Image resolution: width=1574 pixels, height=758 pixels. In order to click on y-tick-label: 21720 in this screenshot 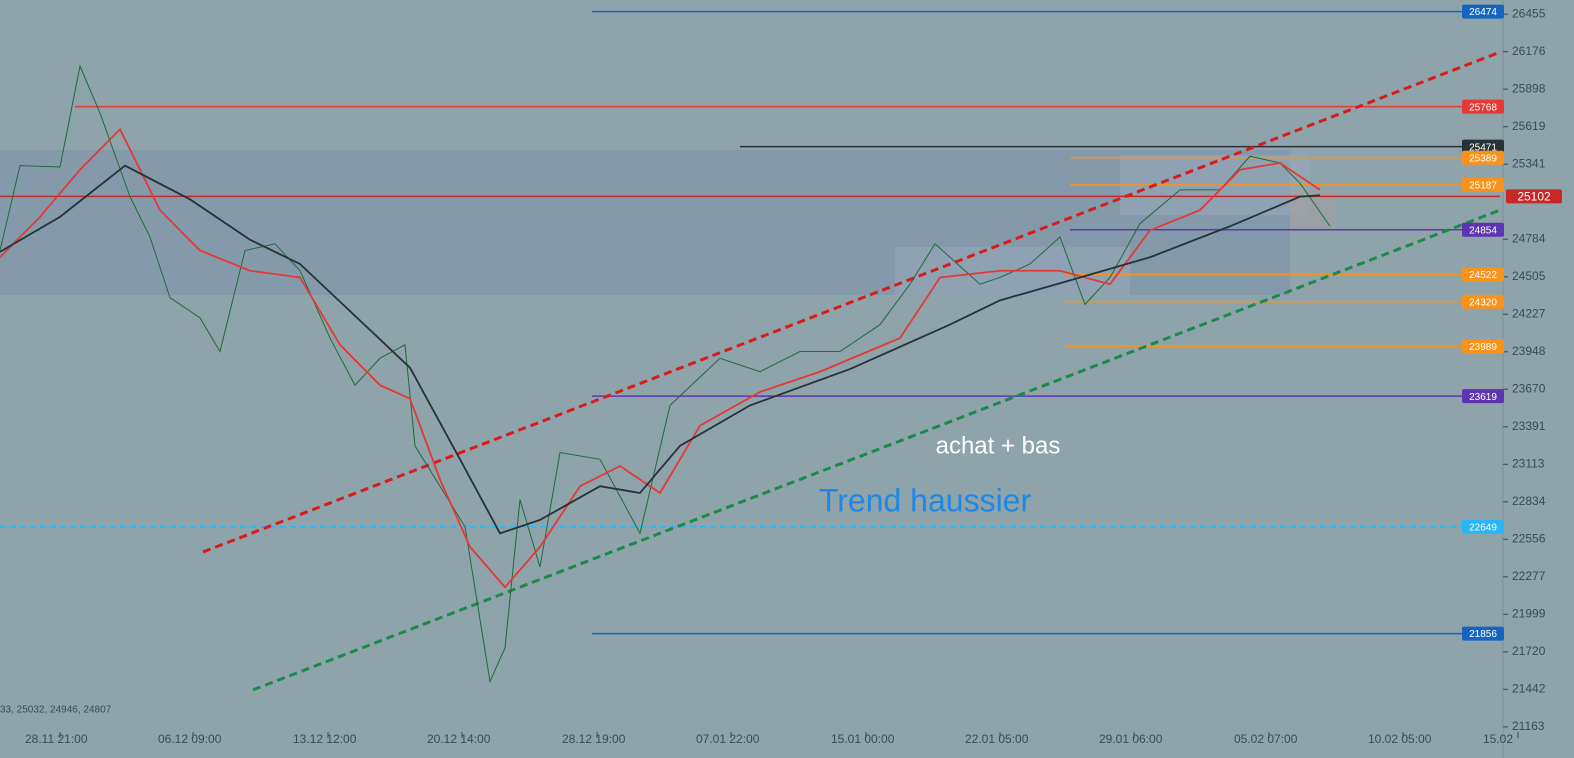, I will do `click(1529, 651)`.